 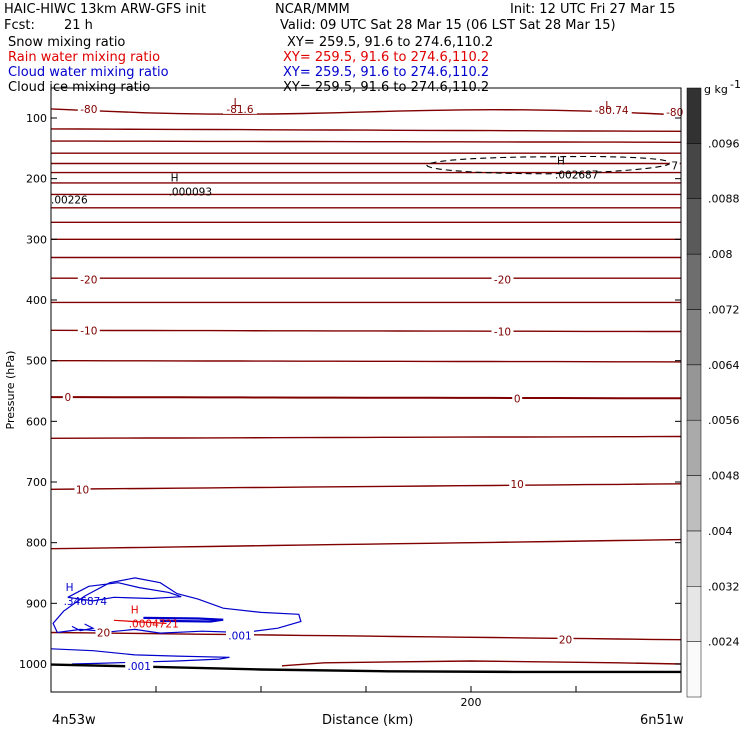 What do you see at coordinates (88, 110) in the screenshot?
I see `contour-label: -80` at bounding box center [88, 110].